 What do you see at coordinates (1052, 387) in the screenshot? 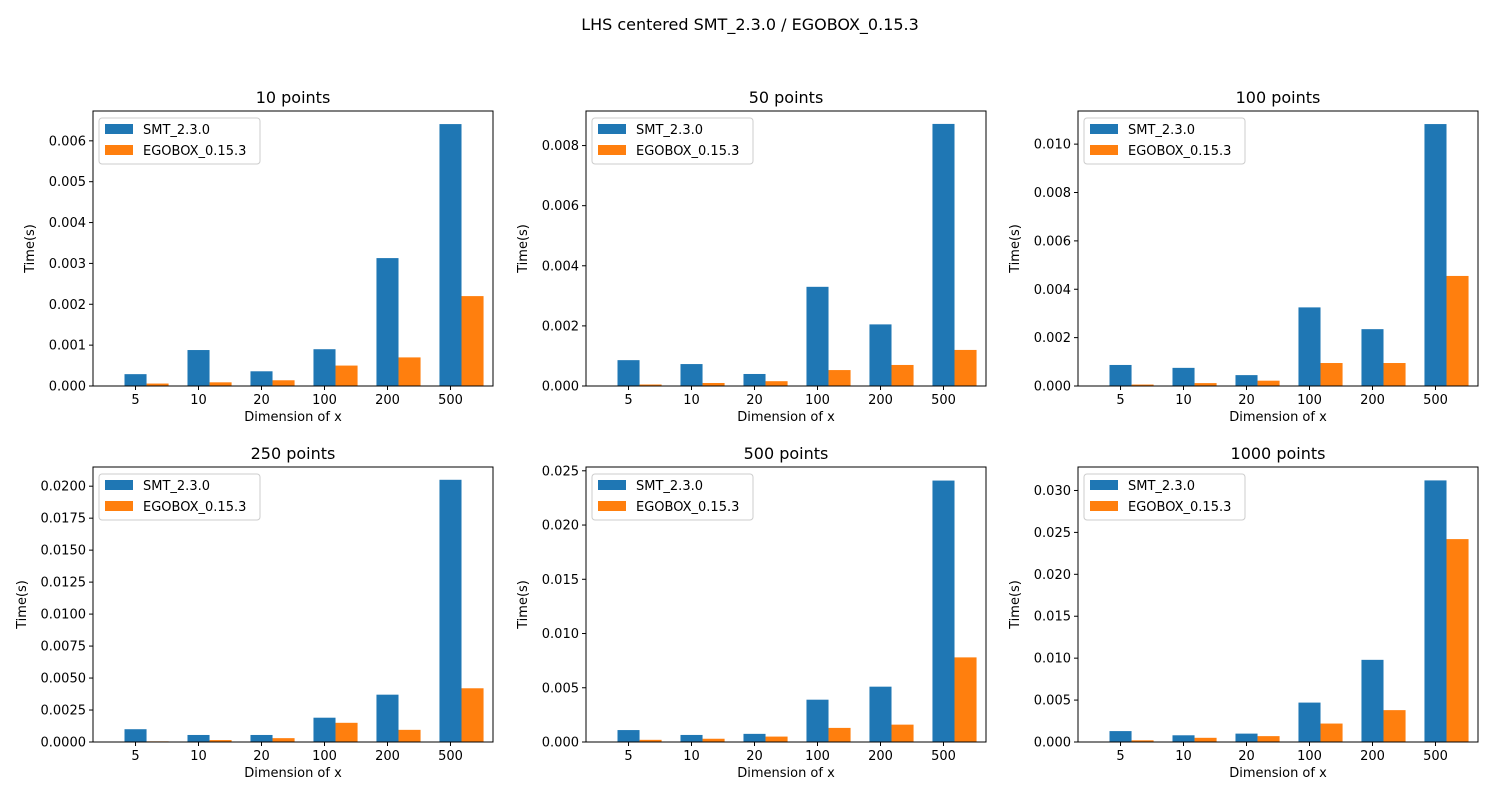
I see `y-tick-label: 0.000` at bounding box center [1052, 387].